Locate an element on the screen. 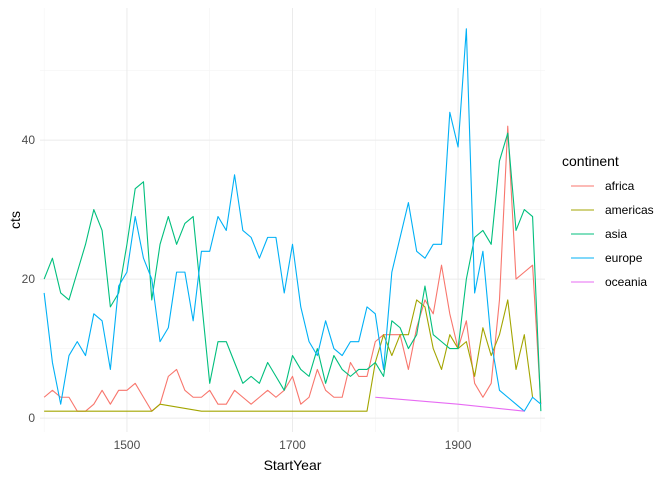 This screenshot has width=672, height=480. legend-item-americas: americas is located at coordinates (612, 210).